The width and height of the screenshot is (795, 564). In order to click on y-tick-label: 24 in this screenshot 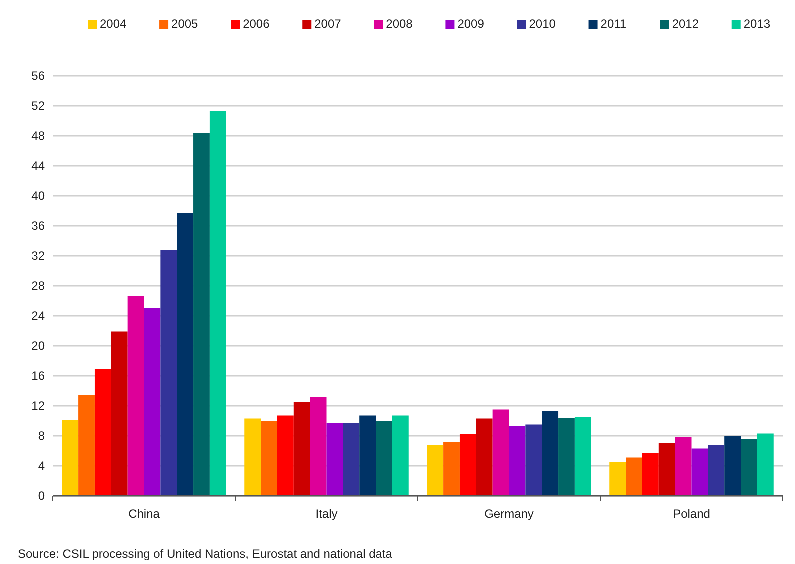, I will do `click(39, 316)`.